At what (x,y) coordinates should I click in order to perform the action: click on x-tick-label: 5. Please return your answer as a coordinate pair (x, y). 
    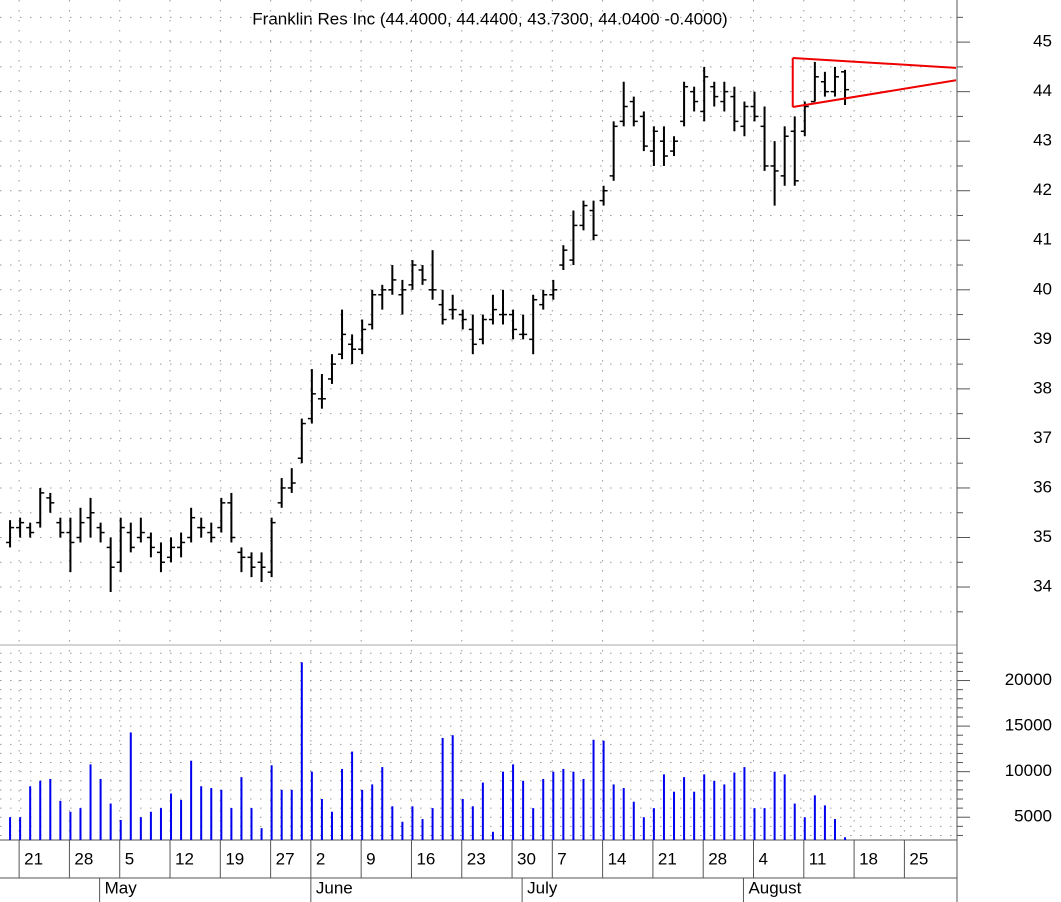
    Looking at the image, I should click on (129, 858).